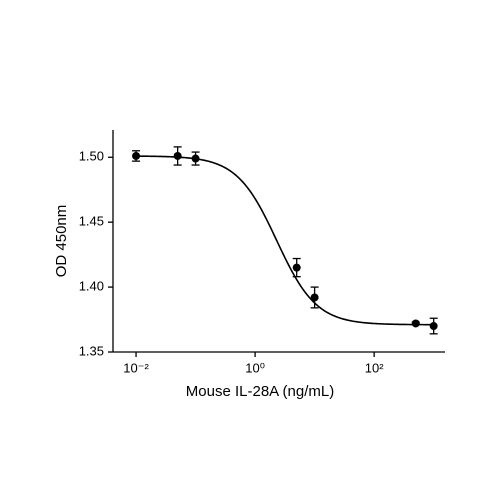 Image resolution: width=500 pixels, height=500 pixels. What do you see at coordinates (374, 367) in the screenshot?
I see `x-tick-label: 10²` at bounding box center [374, 367].